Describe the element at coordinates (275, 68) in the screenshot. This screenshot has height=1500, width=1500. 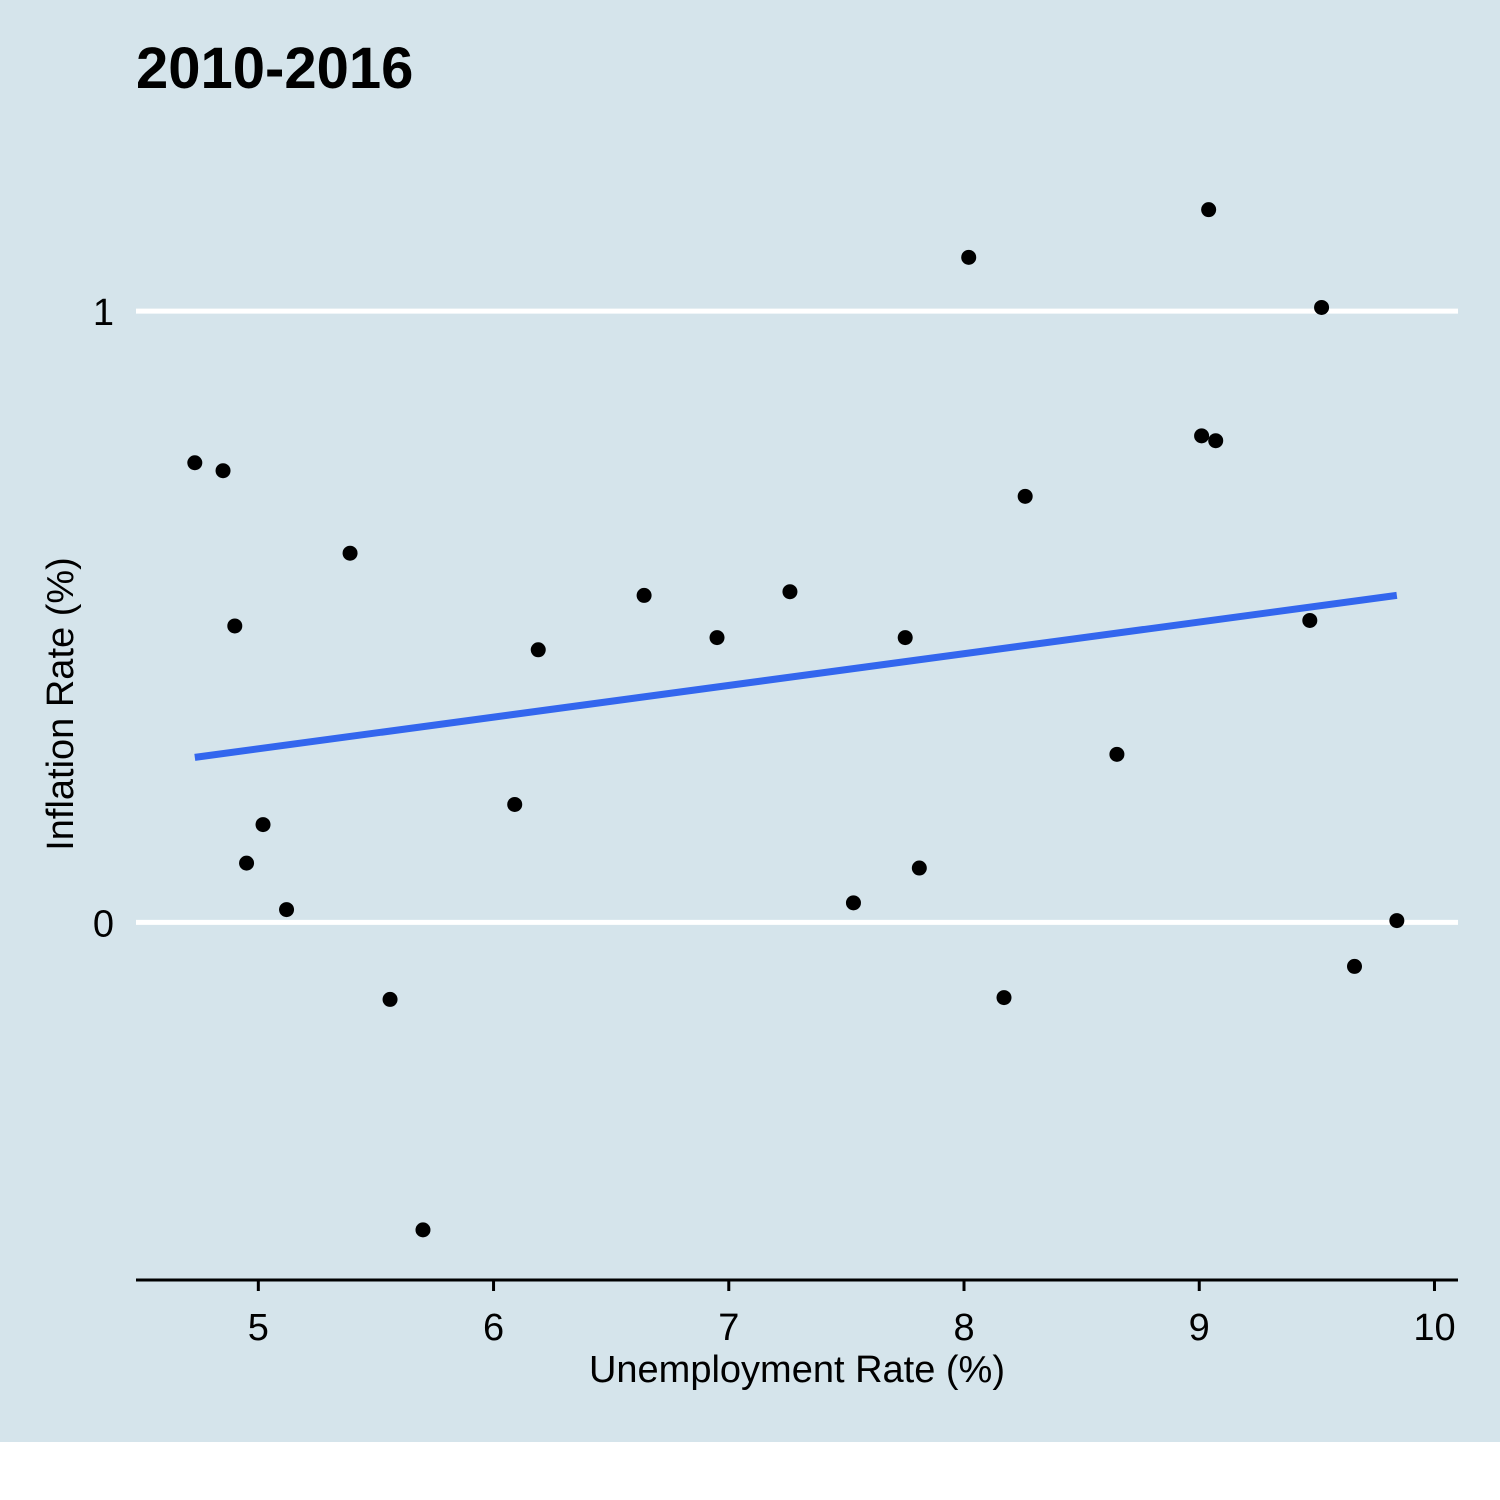
I see `chart-title: 2010-2016` at that location.